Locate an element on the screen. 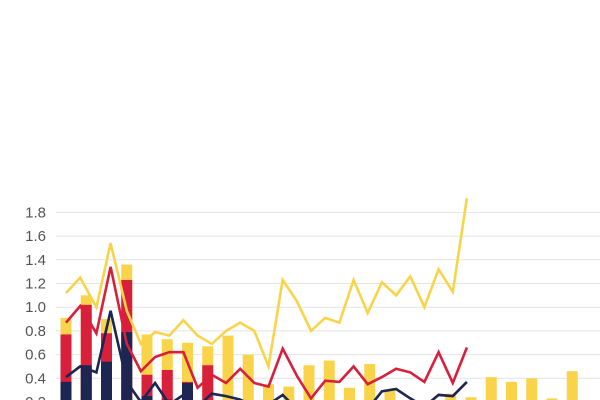 This screenshot has height=400, width=600. y-tick-label: 1.0 is located at coordinates (35, 307).